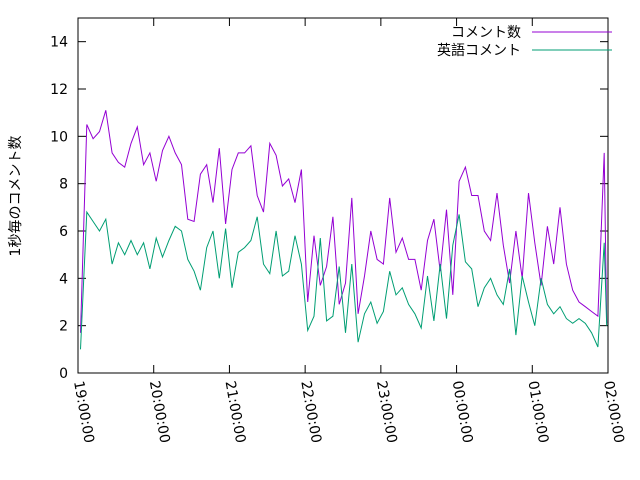 The image size is (640, 480). I want to click on legend-label: コメント数, so click(486, 33).